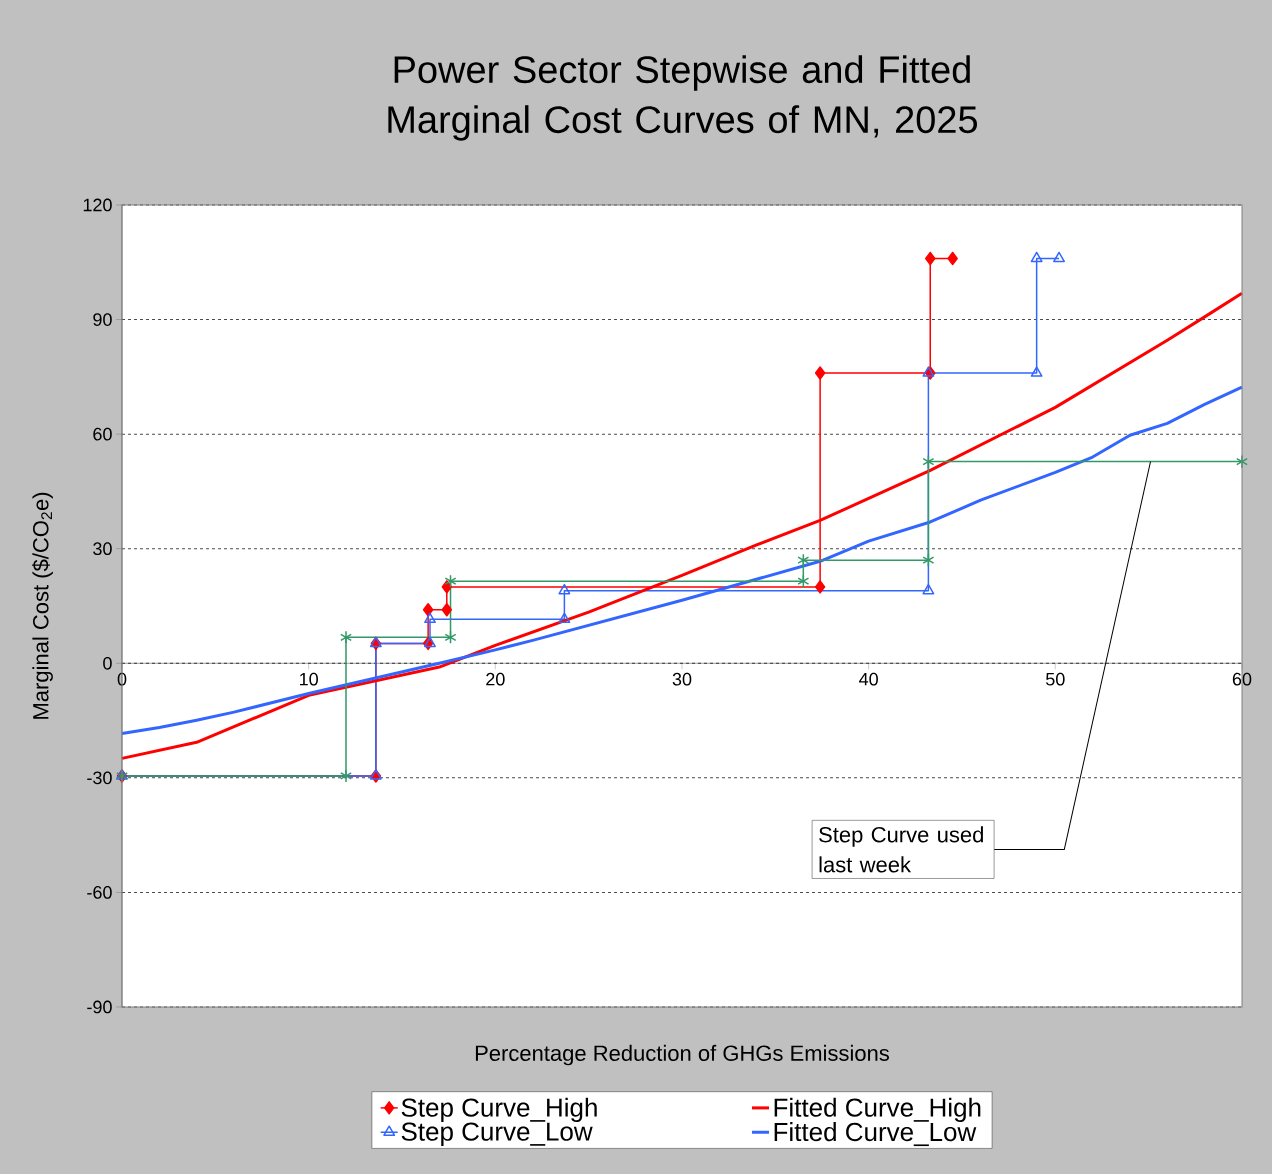  What do you see at coordinates (99, 1007) in the screenshot?
I see `y-tick-label: -90` at bounding box center [99, 1007].